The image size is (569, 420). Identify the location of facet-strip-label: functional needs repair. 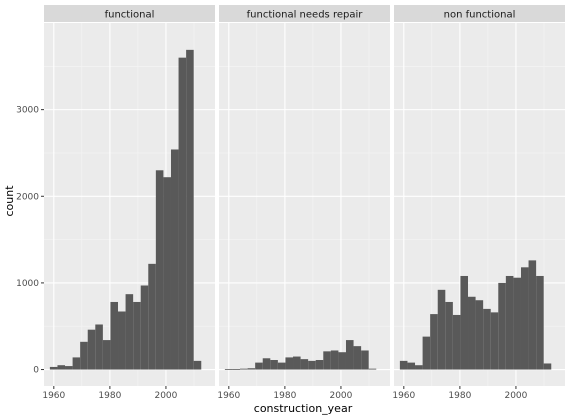
(305, 15).